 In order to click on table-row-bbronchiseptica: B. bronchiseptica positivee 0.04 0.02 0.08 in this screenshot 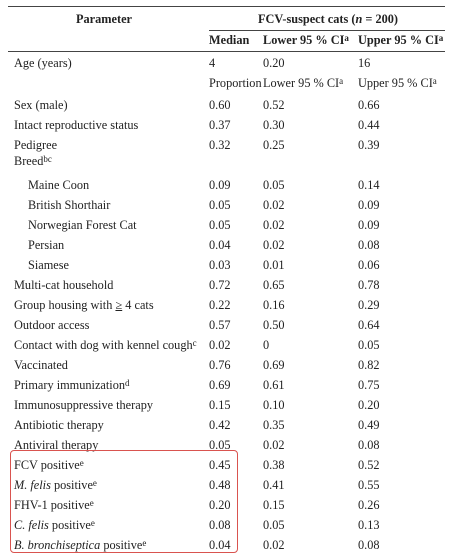, I will do `click(197, 545)`.